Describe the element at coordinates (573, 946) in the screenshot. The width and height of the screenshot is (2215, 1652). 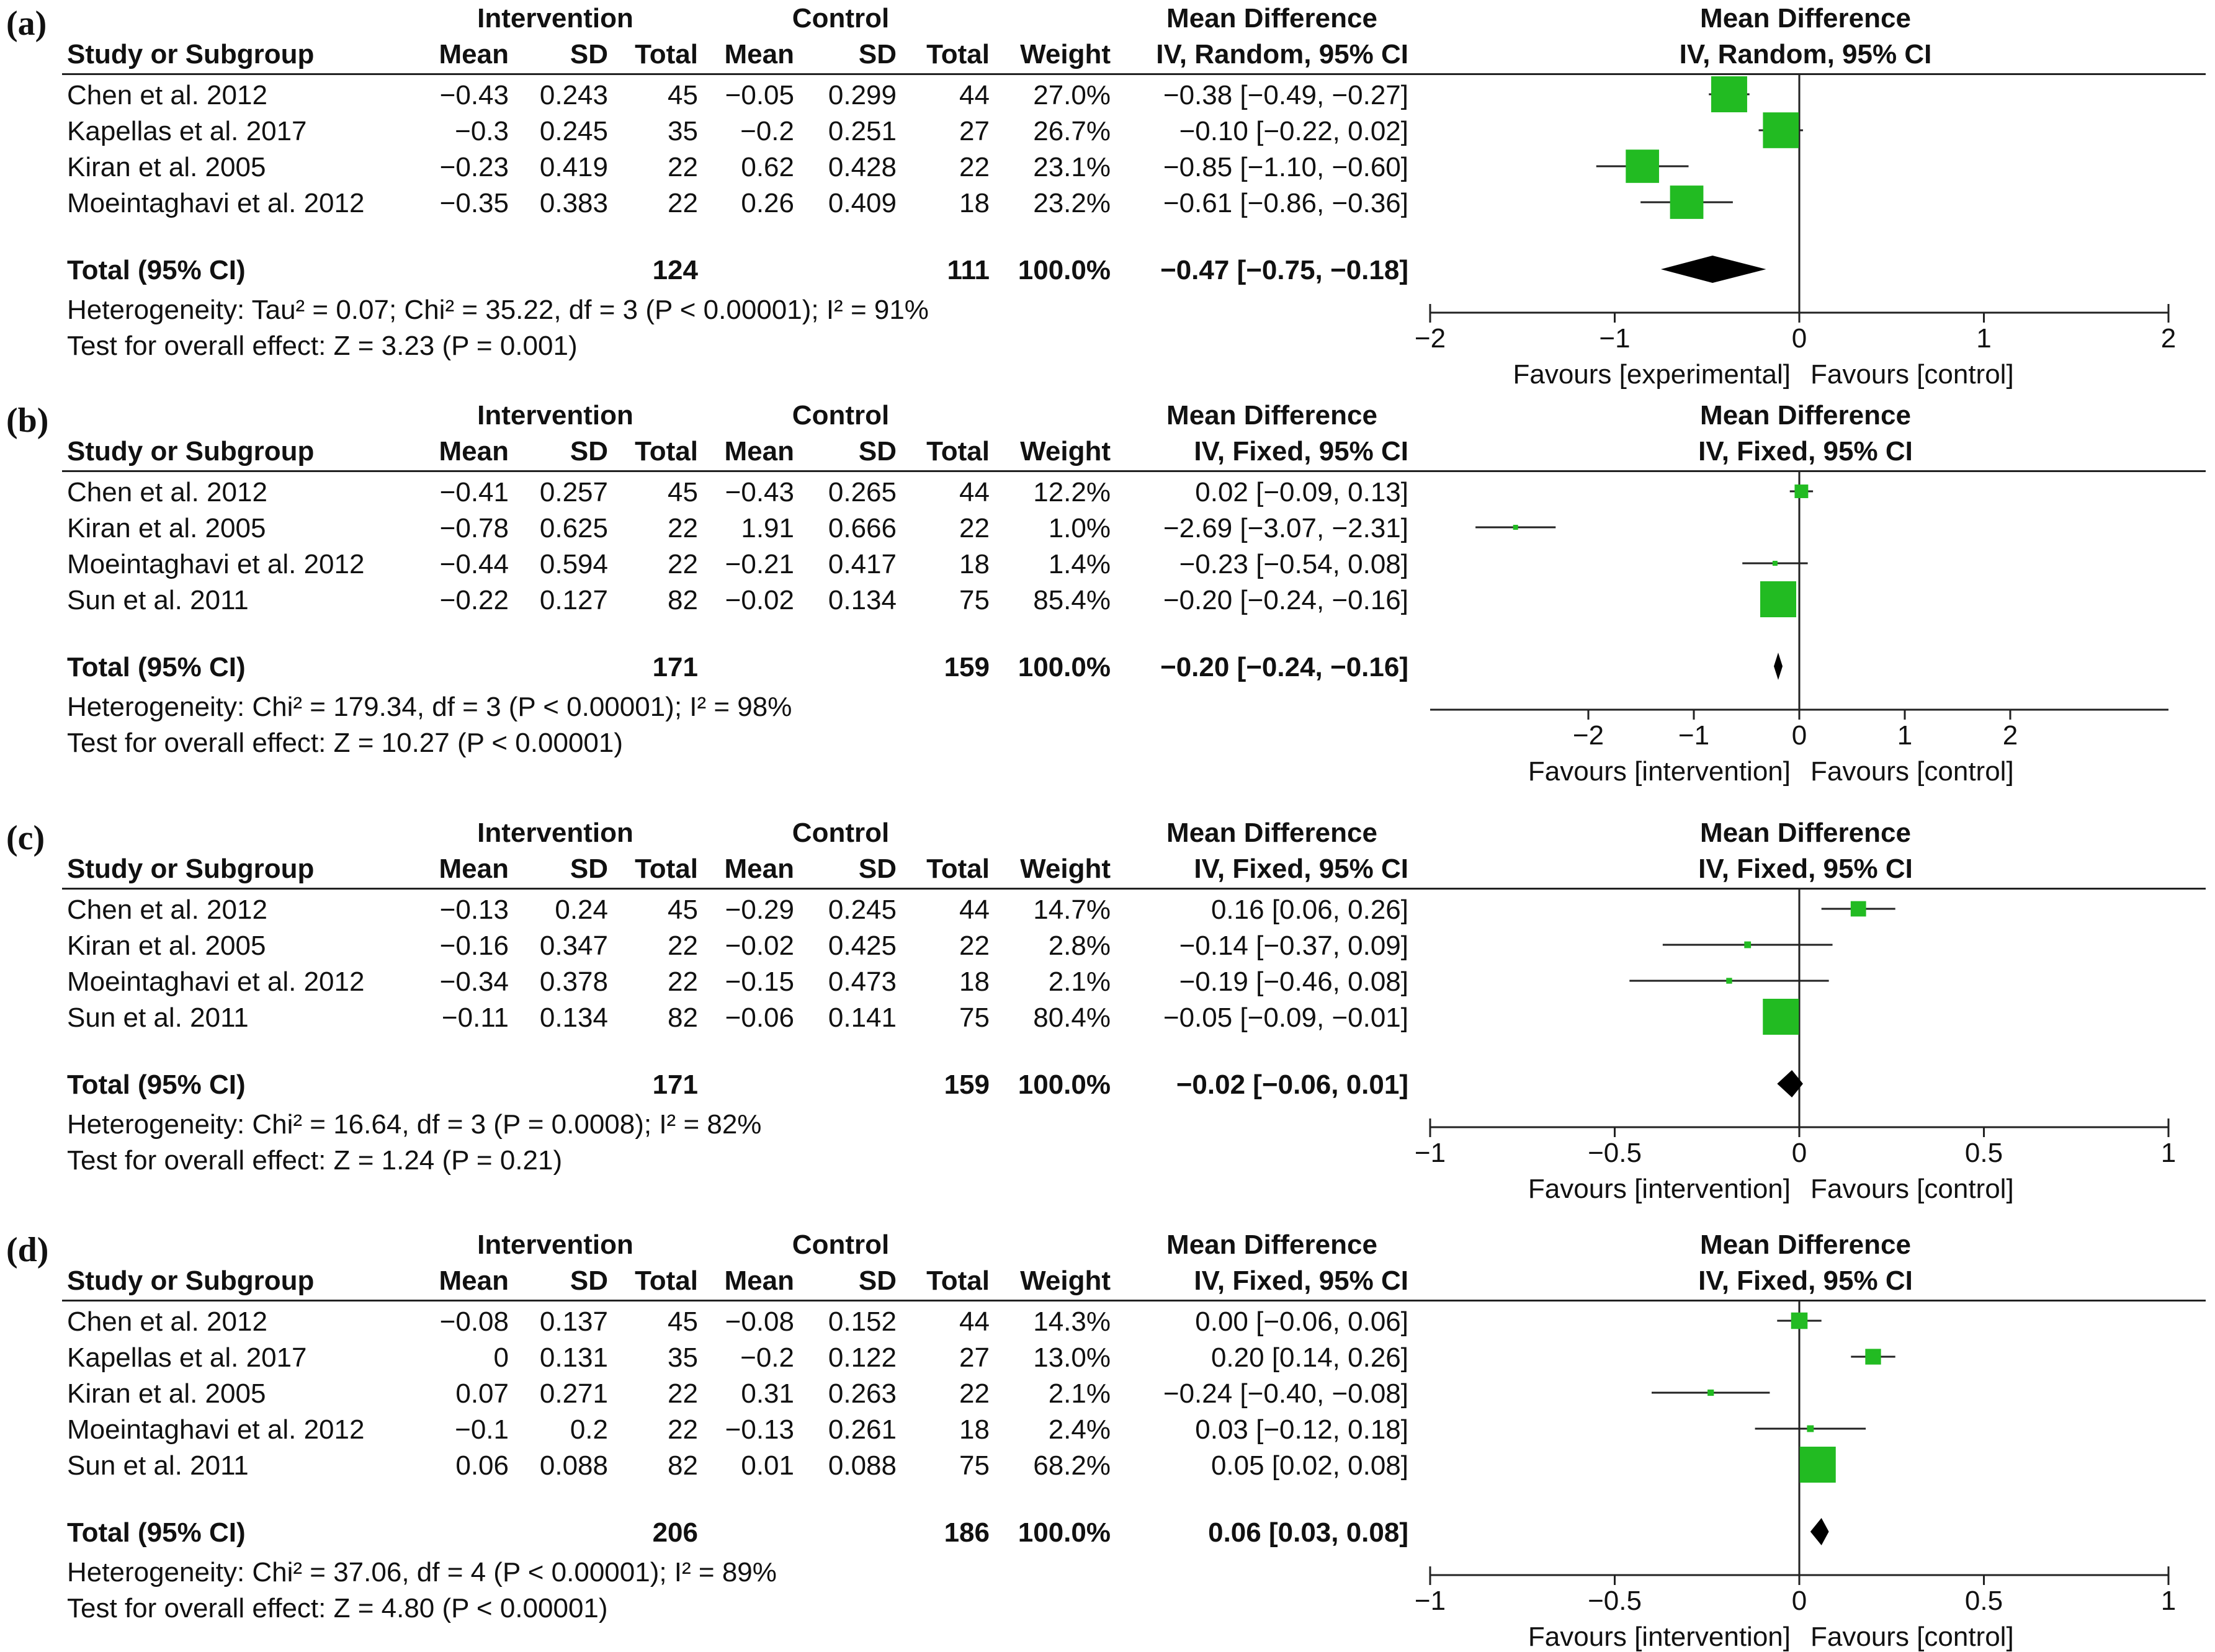
I see `int-sd: 0.347` at that location.